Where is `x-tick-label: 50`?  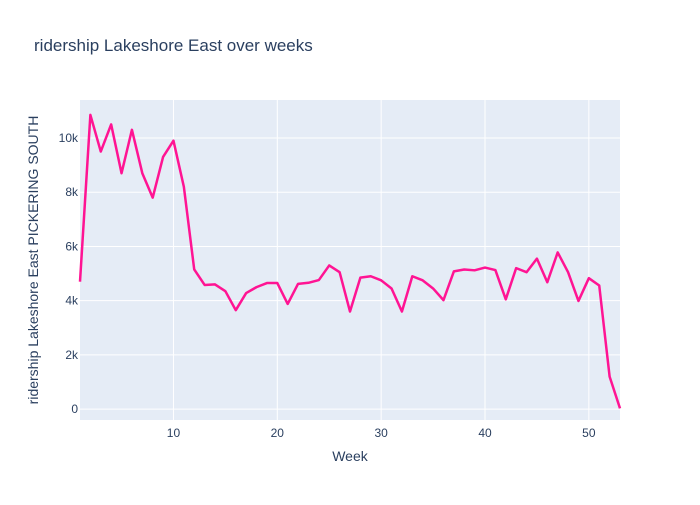
x-tick-label: 50 is located at coordinates (589, 433).